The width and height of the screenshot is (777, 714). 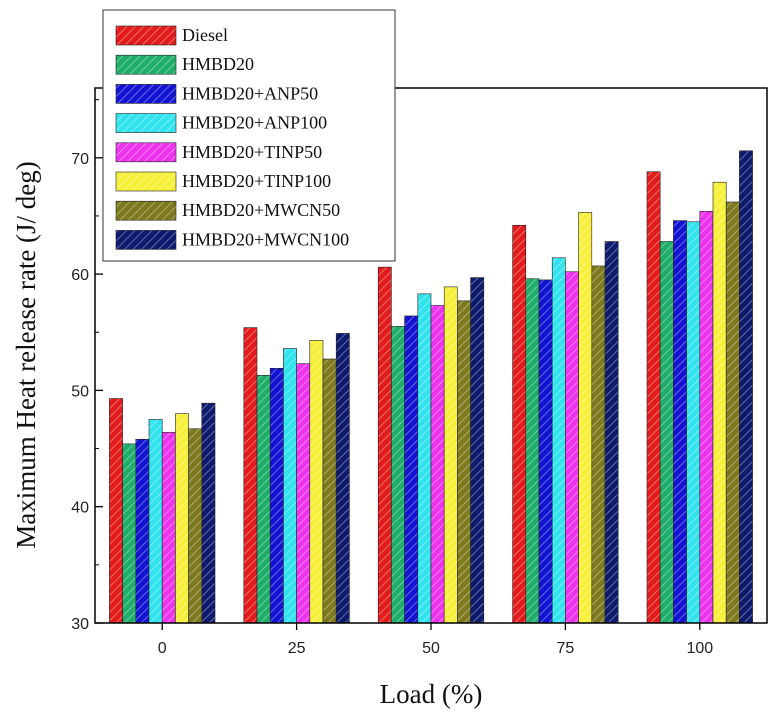 What do you see at coordinates (80, 508) in the screenshot?
I see `y-tick-label: 40` at bounding box center [80, 508].